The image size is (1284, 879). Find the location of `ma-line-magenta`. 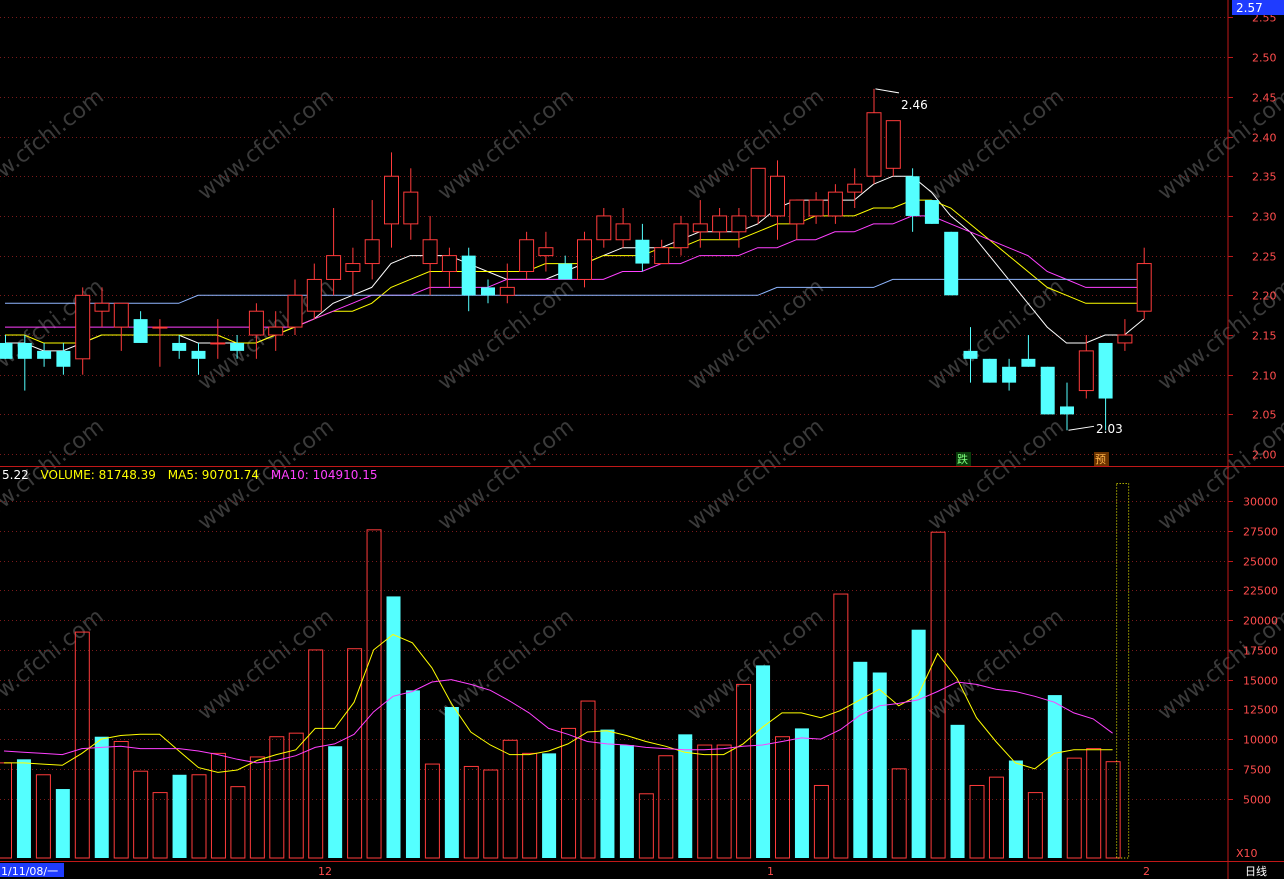

ma-line-magenta is located at coordinates (574, 271).